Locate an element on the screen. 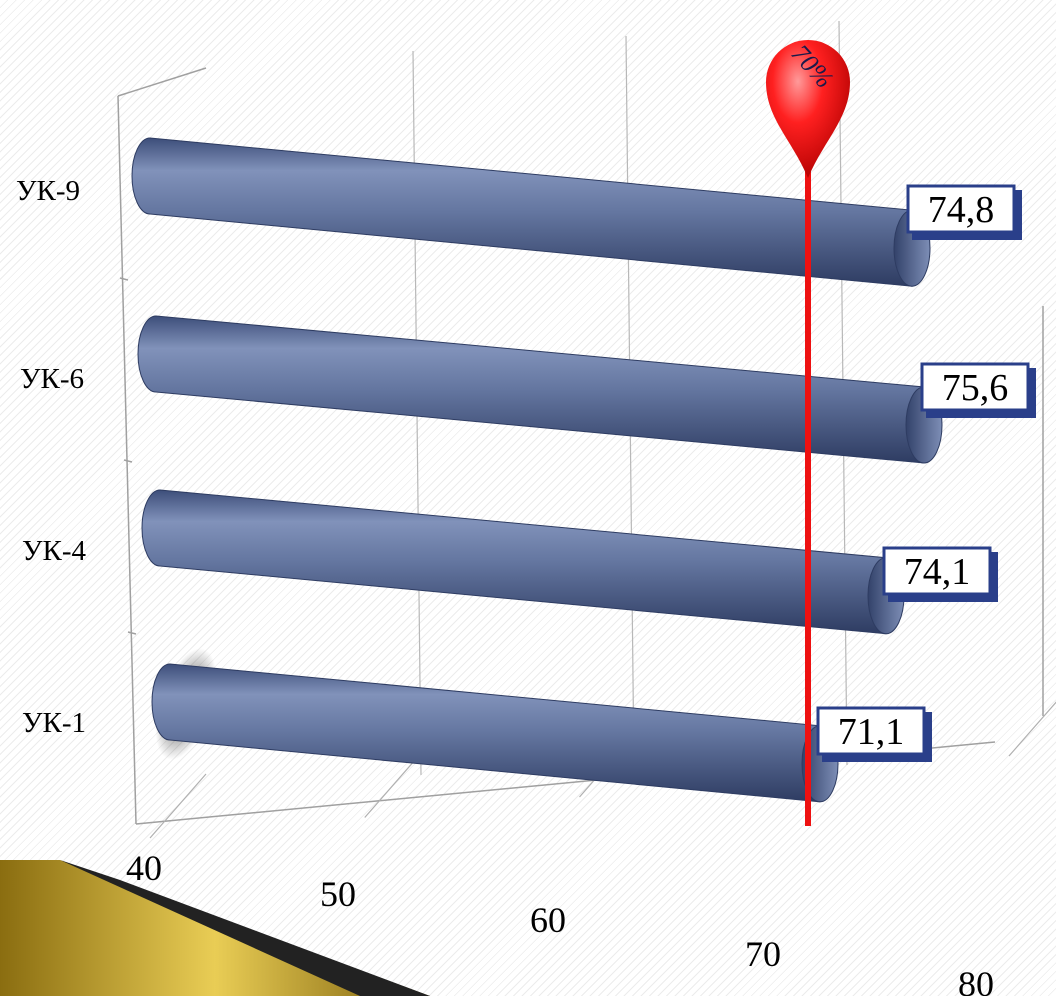  value-label: 75,6 is located at coordinates (978, 390).